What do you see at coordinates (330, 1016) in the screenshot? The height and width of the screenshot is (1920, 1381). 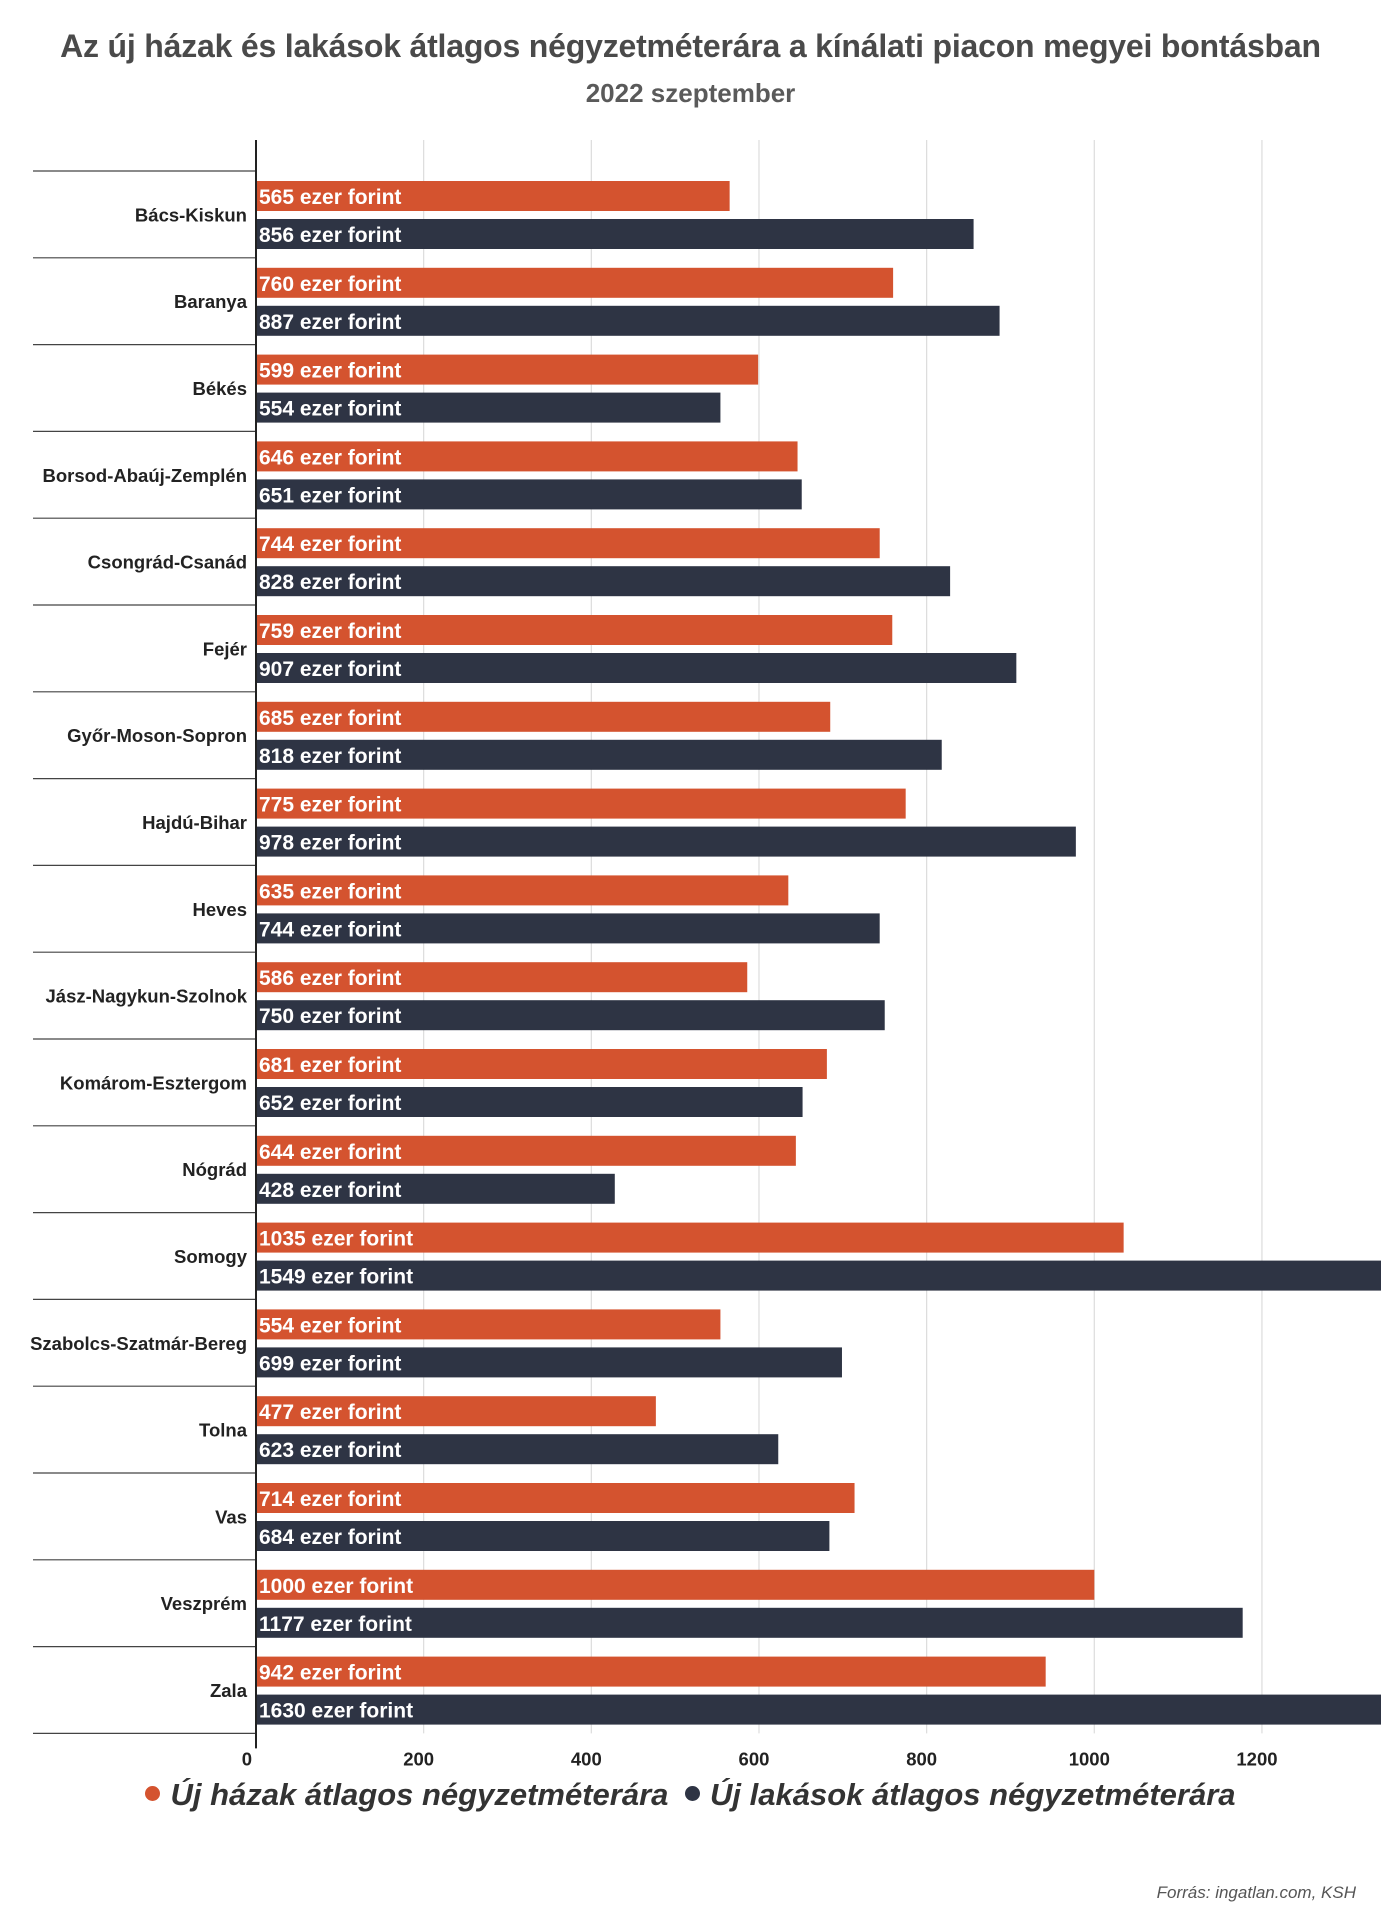 I see `data-label-flats: 750 ezer forint` at bounding box center [330, 1016].